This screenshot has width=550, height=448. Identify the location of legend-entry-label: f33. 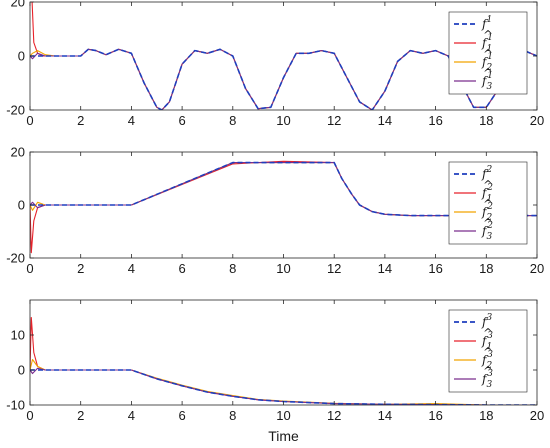
(487, 379).